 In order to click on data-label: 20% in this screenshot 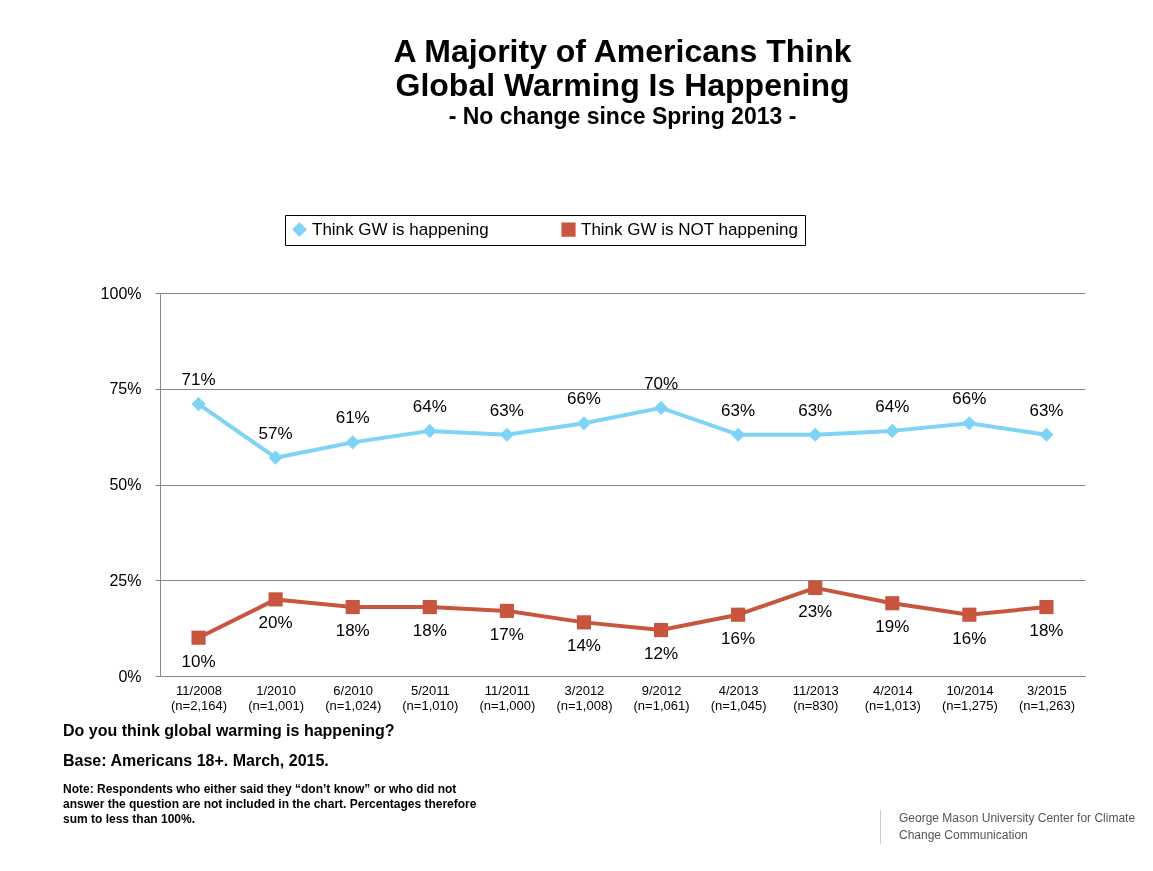, I will do `click(275, 623)`.